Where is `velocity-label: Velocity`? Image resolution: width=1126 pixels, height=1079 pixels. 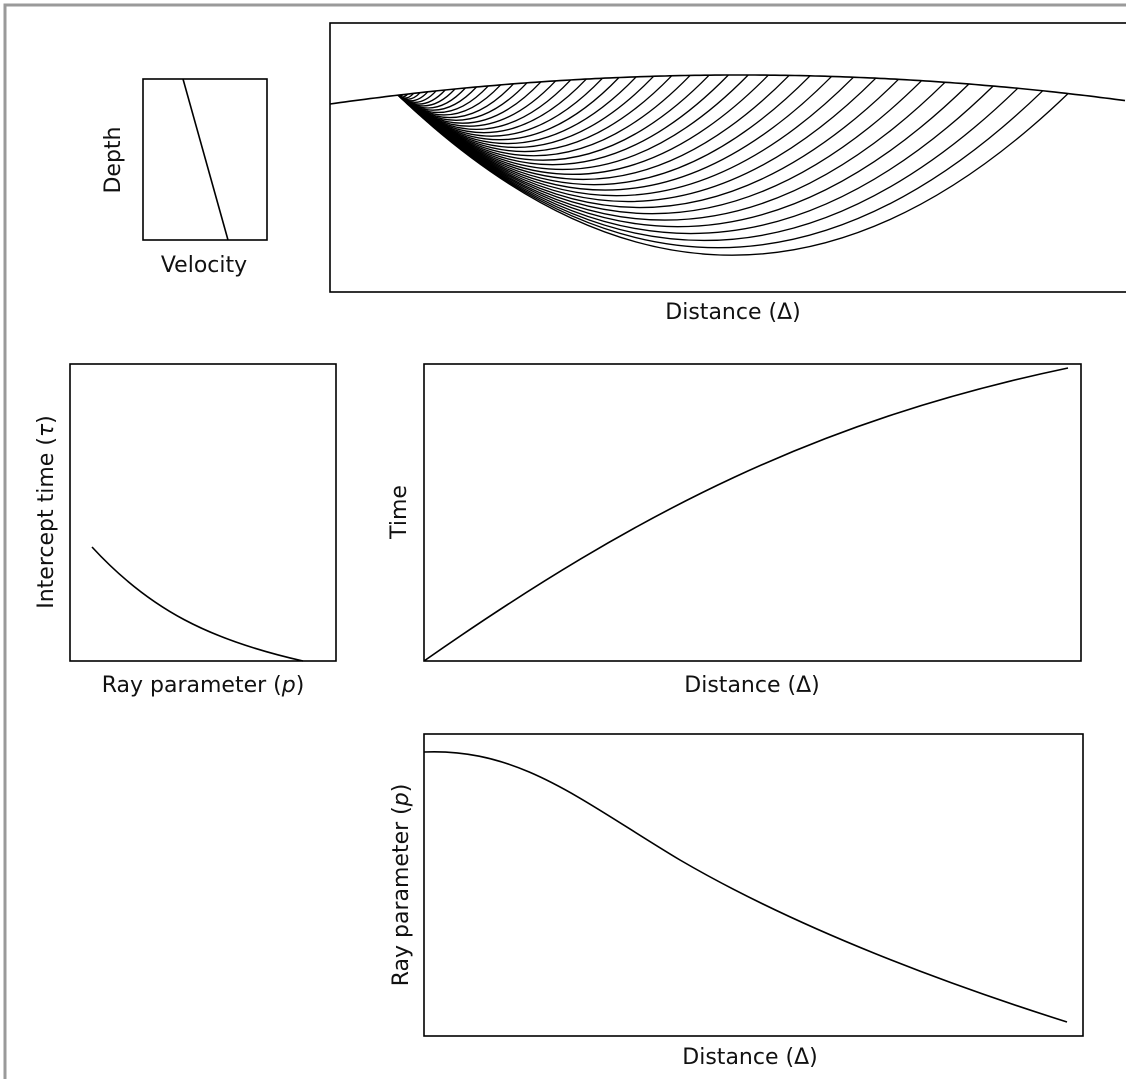
velocity-label: Velocity is located at coordinates (204, 265).